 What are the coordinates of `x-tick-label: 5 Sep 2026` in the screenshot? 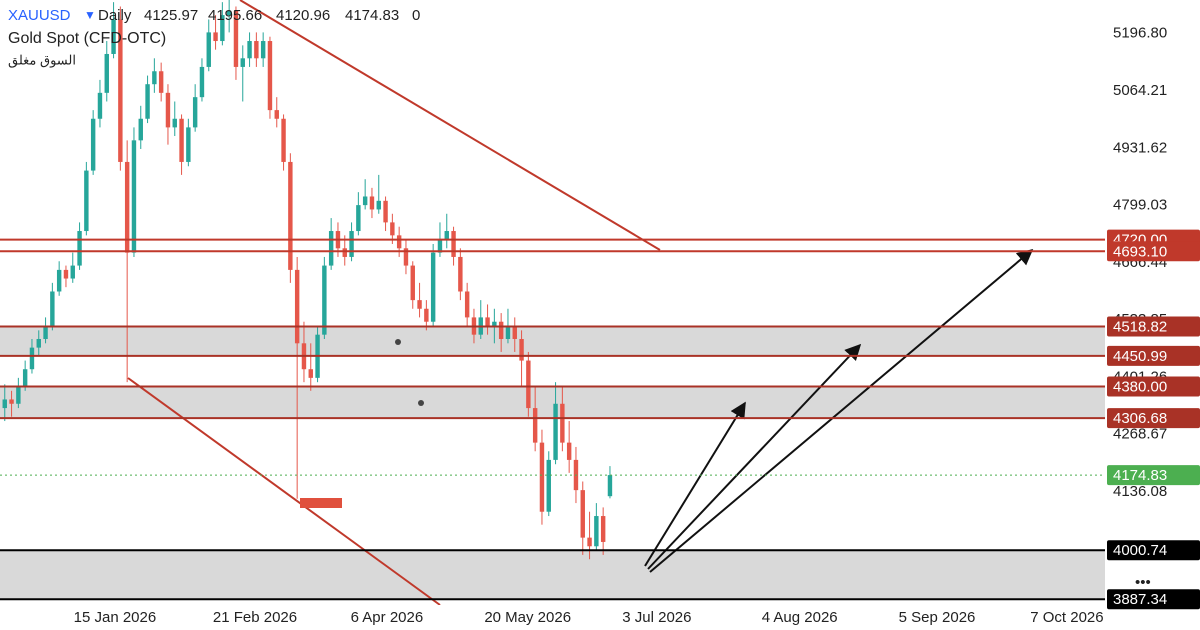 It's located at (937, 617).